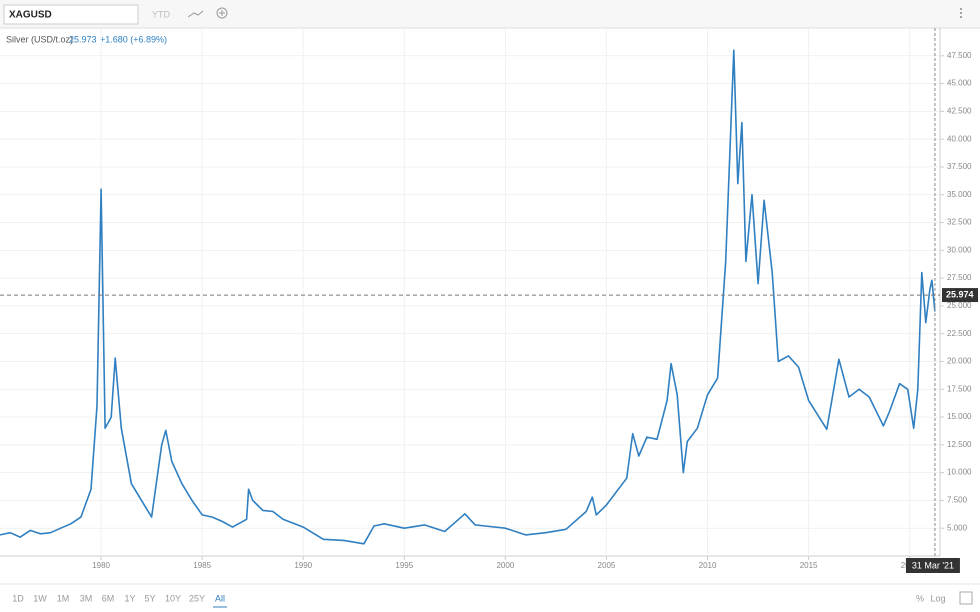  Describe the element at coordinates (959, 305) in the screenshot. I see `y-tick-label: 25.000` at that location.